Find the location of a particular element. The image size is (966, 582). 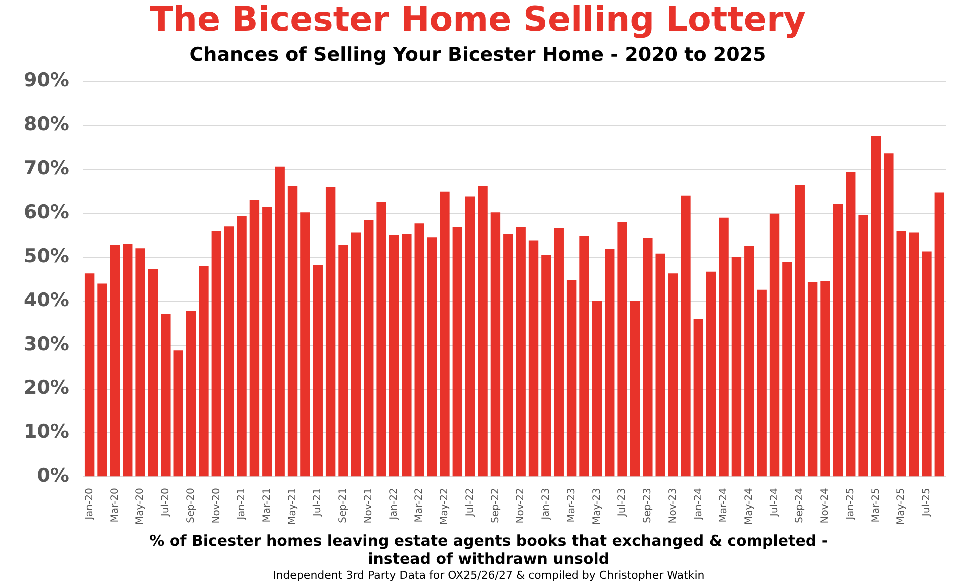

x-tick-label: Jul-23 is located at coordinates (622, 503).